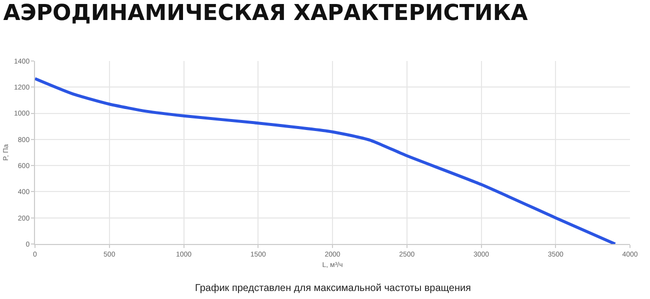  What do you see at coordinates (265, 13) in the screenshot?
I see `chart-title: АЭРОДИНАМИЧЕСКАЯ ХАРАКТЕРИСТИКА` at bounding box center [265, 13].